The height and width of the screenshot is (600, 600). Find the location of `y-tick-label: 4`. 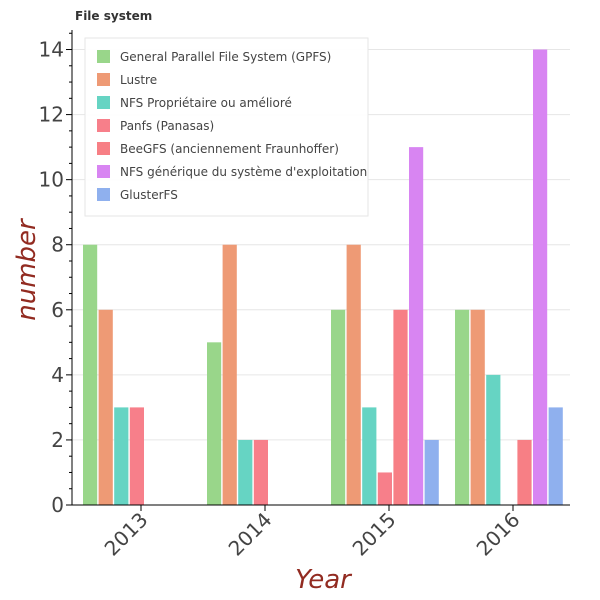

y-tick-label: 4 is located at coordinates (57, 375).